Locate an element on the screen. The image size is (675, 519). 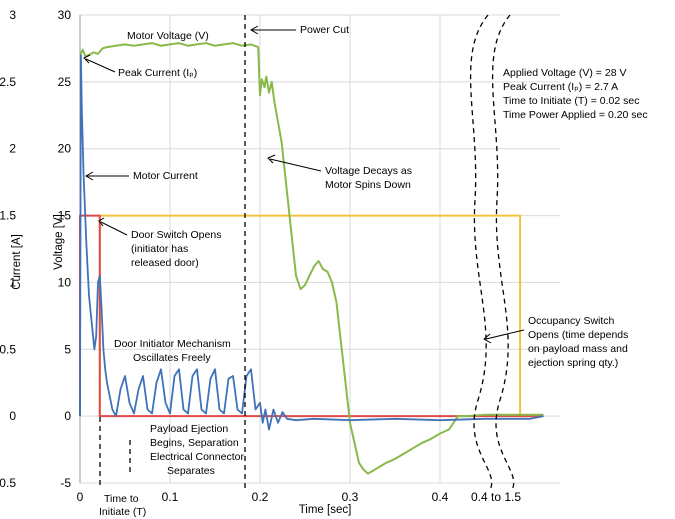
y-voltage-tick-label: 0 is located at coordinates (67, 416).